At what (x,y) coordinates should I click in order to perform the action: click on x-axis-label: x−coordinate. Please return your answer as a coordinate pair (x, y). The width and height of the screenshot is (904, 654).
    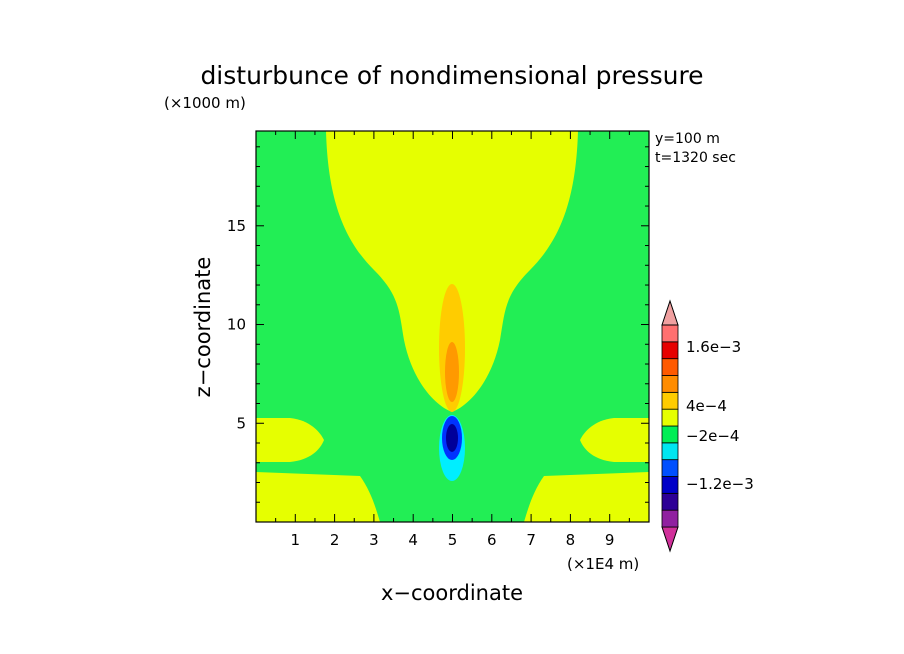
    Looking at the image, I should click on (452, 593).